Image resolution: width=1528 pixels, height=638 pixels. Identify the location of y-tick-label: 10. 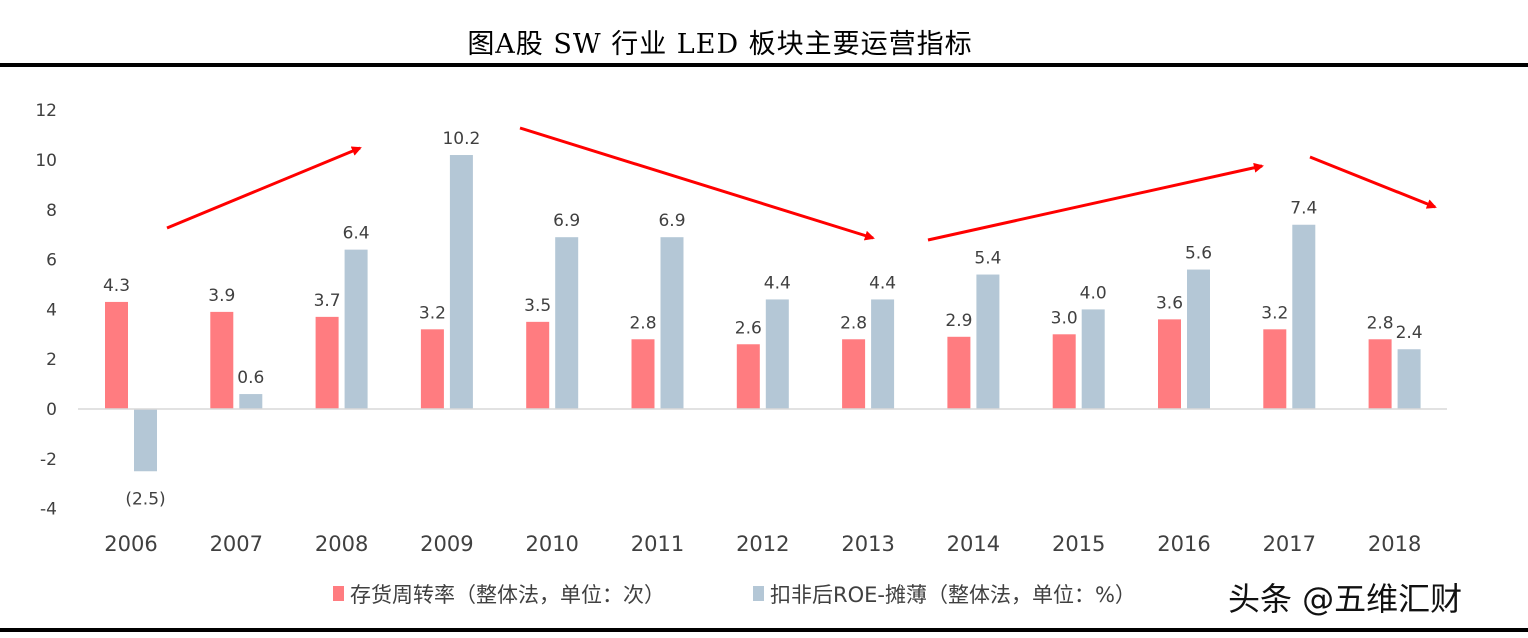
(46, 161).